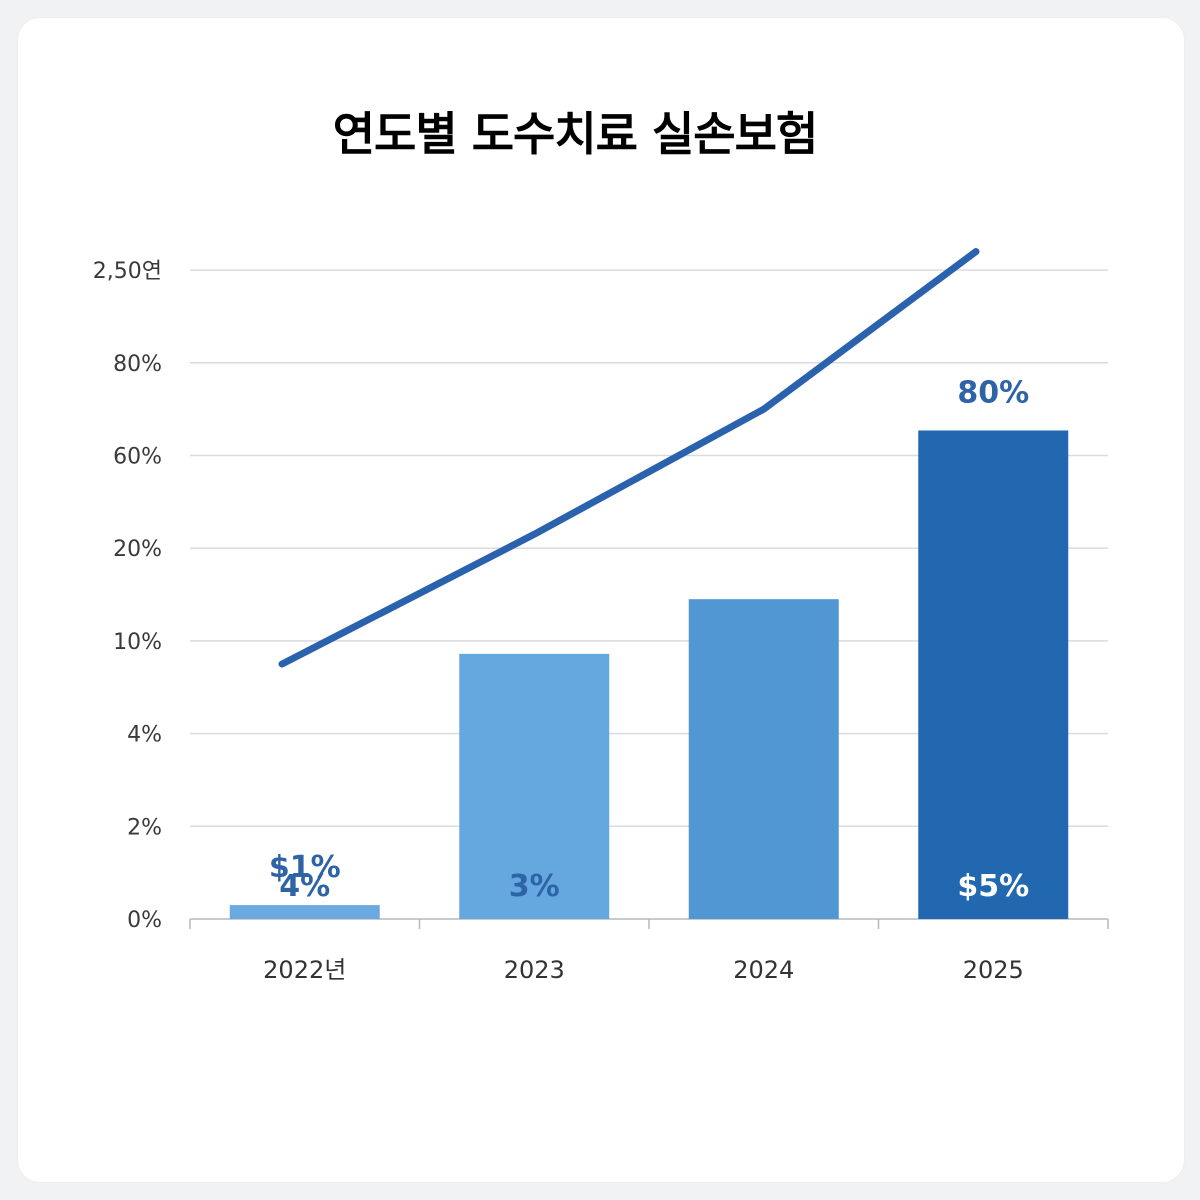 Image resolution: width=1200 pixels, height=1200 pixels. What do you see at coordinates (575, 134) in the screenshot?
I see `chart-title: 연도별 도수치료 실손보험` at bounding box center [575, 134].